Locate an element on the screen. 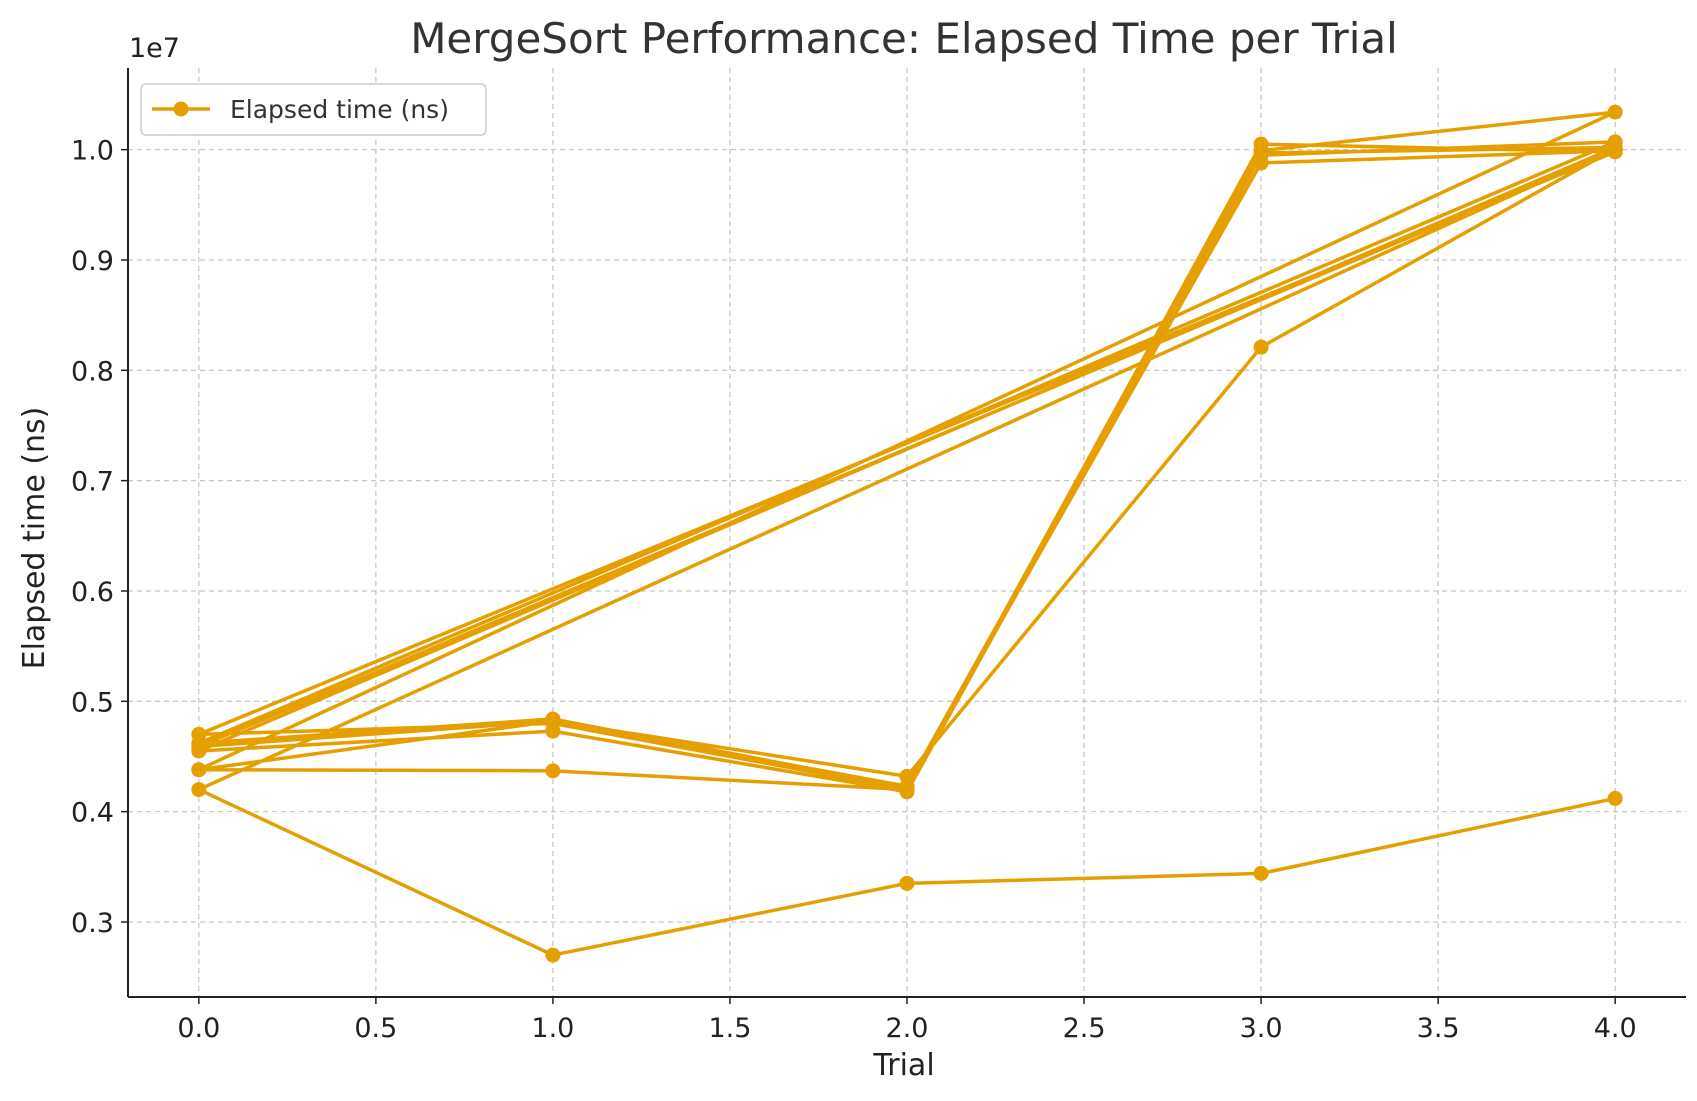 The width and height of the screenshot is (1697, 1101). legend: Elapsed time (ns) is located at coordinates (313, 109).